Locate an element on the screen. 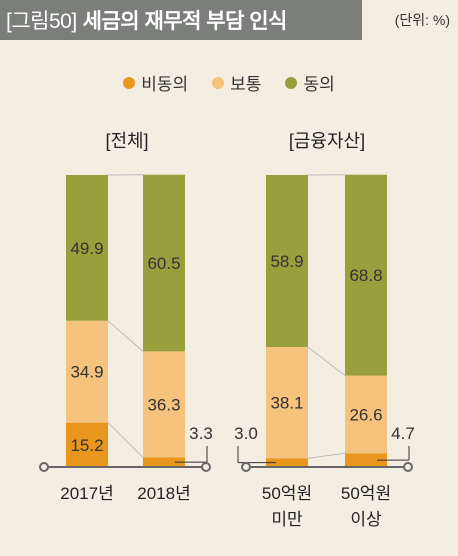 This screenshot has width=458, height=556. legend-item-neutral: 보통 is located at coordinates (236, 82).